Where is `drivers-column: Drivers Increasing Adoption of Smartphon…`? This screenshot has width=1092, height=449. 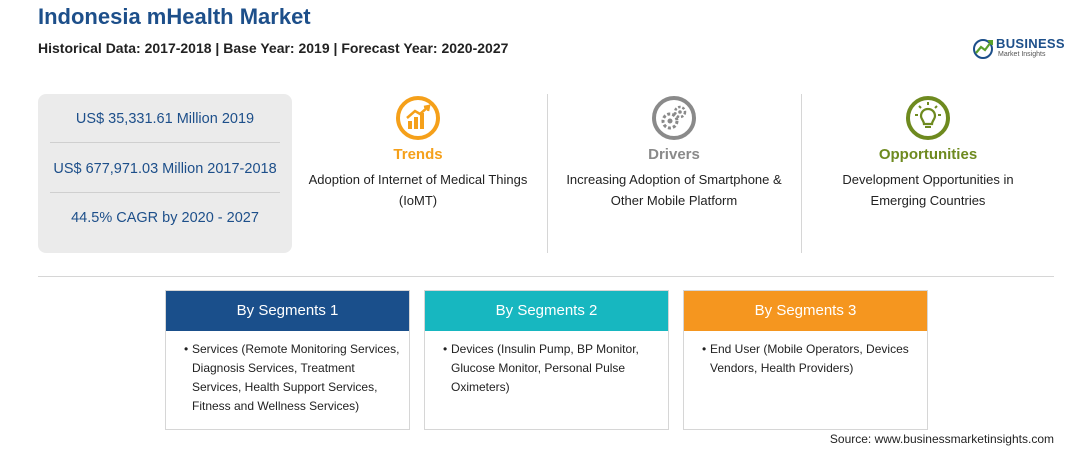
drivers-column: Drivers Increasing Adoption of Smartphon… is located at coordinates (674, 152).